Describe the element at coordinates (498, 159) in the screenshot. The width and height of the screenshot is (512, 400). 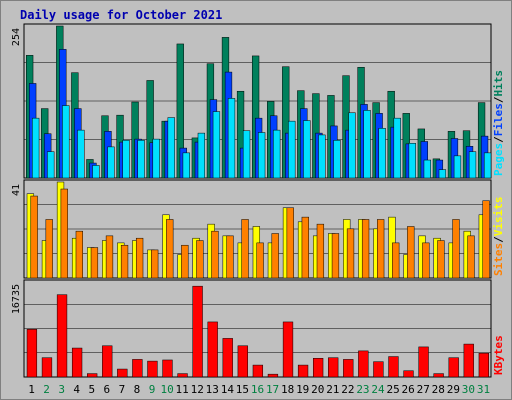
I see `legend-entry: Pages` at that location.